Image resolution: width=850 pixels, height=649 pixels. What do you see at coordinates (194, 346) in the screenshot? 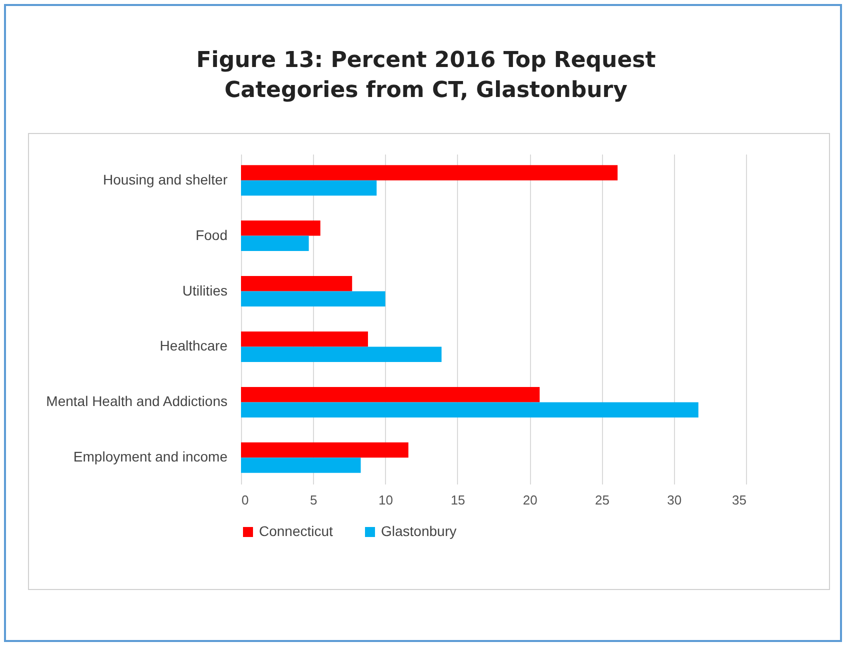
I see `y-tick-label: Healthcare` at bounding box center [194, 346].